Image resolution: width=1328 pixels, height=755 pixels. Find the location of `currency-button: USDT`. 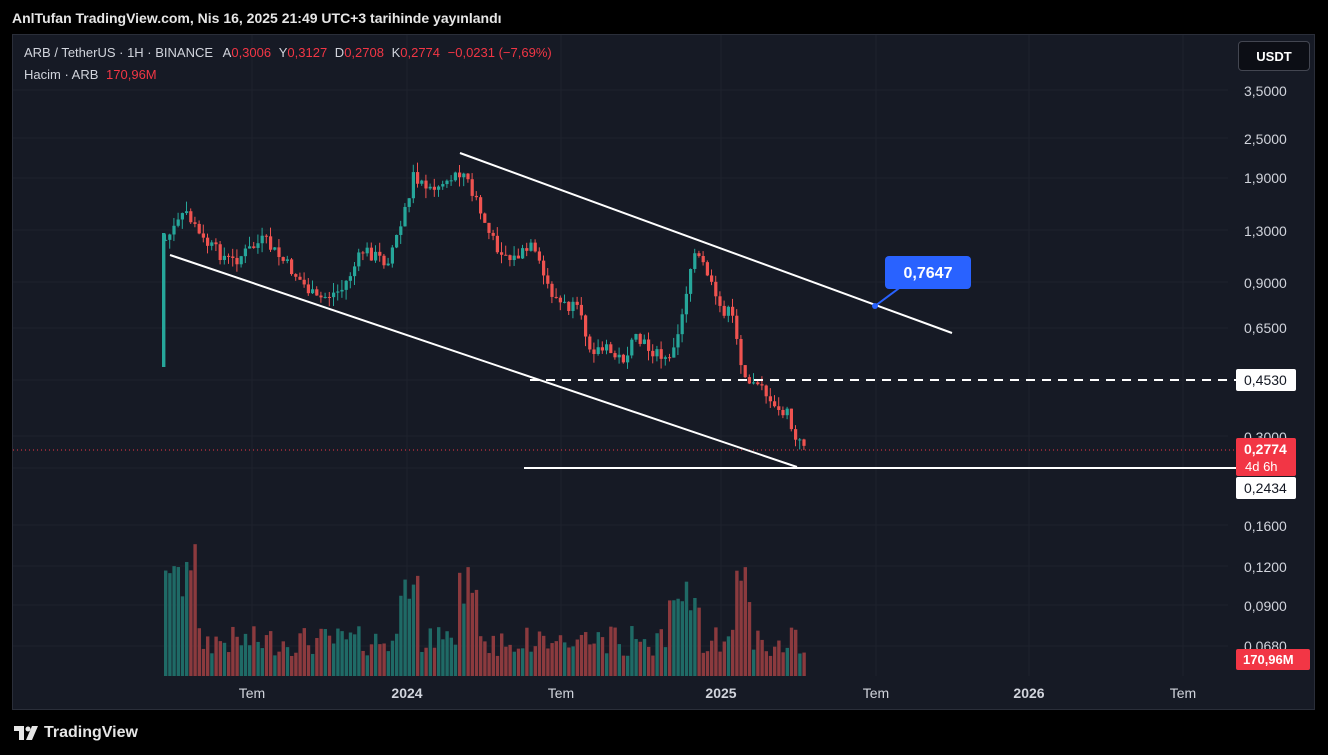

currency-button: USDT is located at coordinates (1274, 56).